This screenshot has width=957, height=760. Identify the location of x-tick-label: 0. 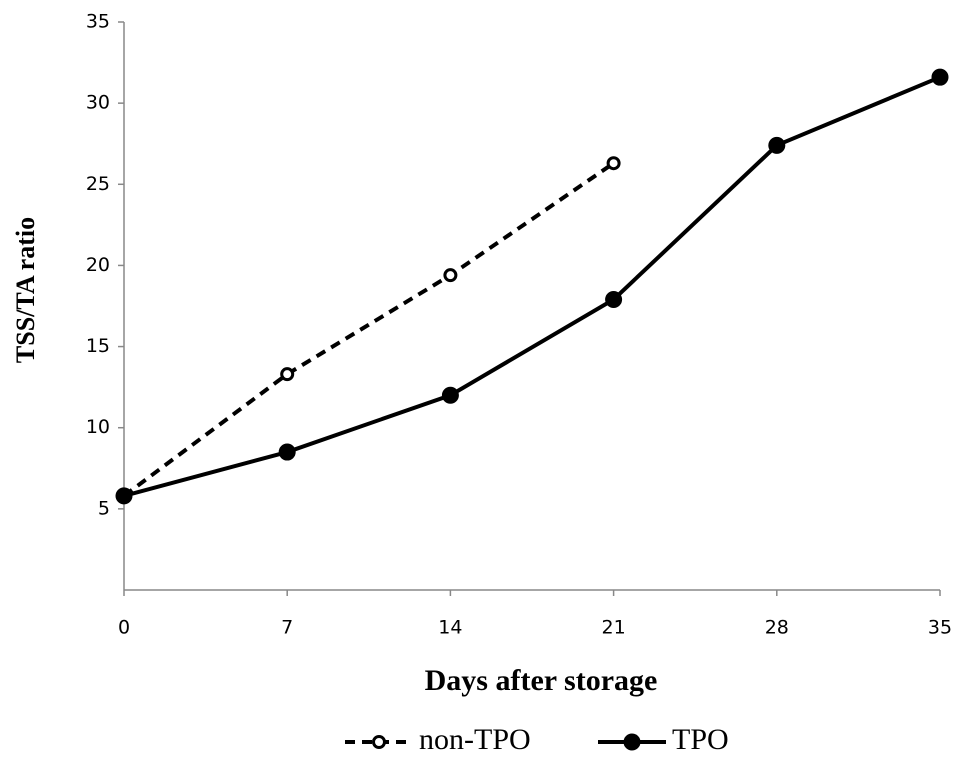
(124, 628).